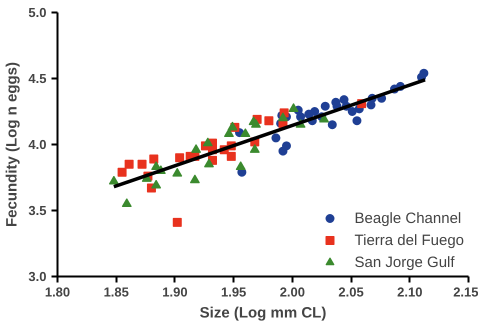 The width and height of the screenshot is (478, 324). I want to click on y-tick-label: 3.0, so click(37, 276).